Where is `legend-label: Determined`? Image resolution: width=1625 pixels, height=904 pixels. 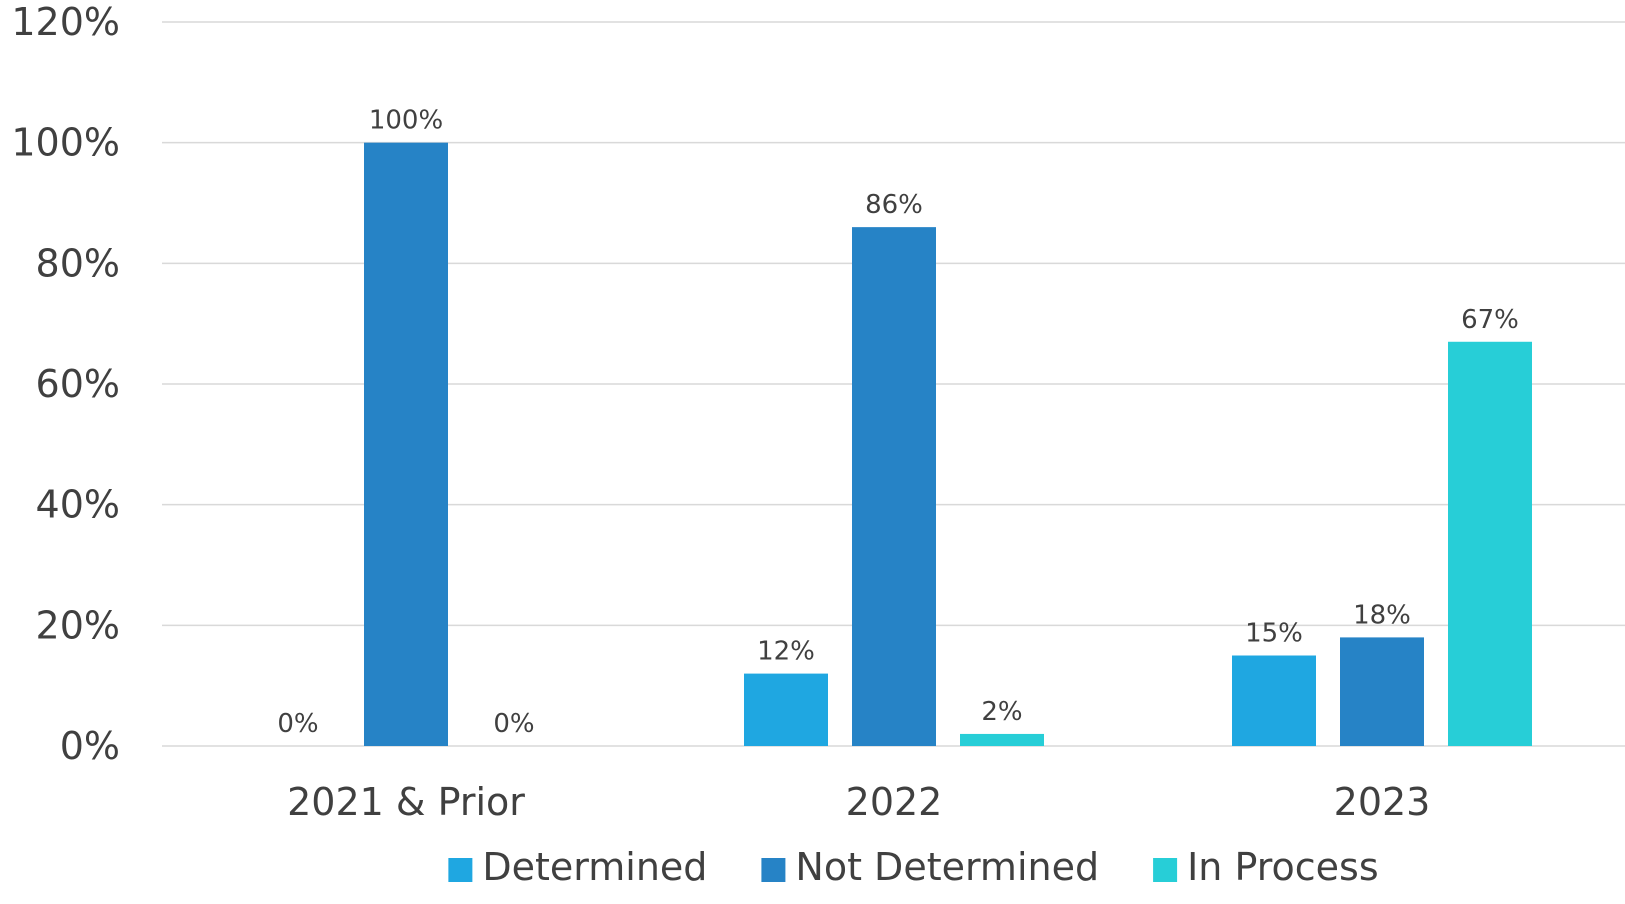
legend-label: Determined is located at coordinates (594, 867).